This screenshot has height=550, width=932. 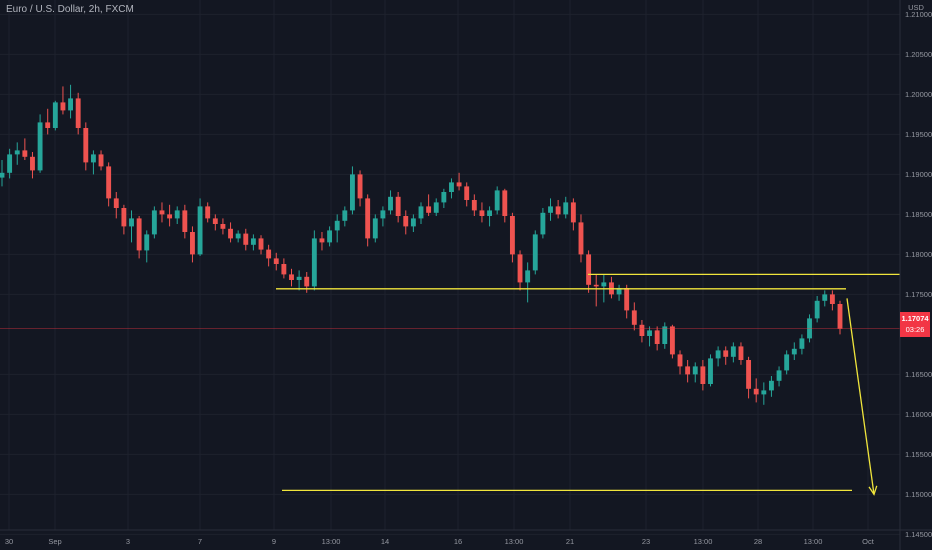 I want to click on time-tick-label: 16, so click(x=458, y=541).